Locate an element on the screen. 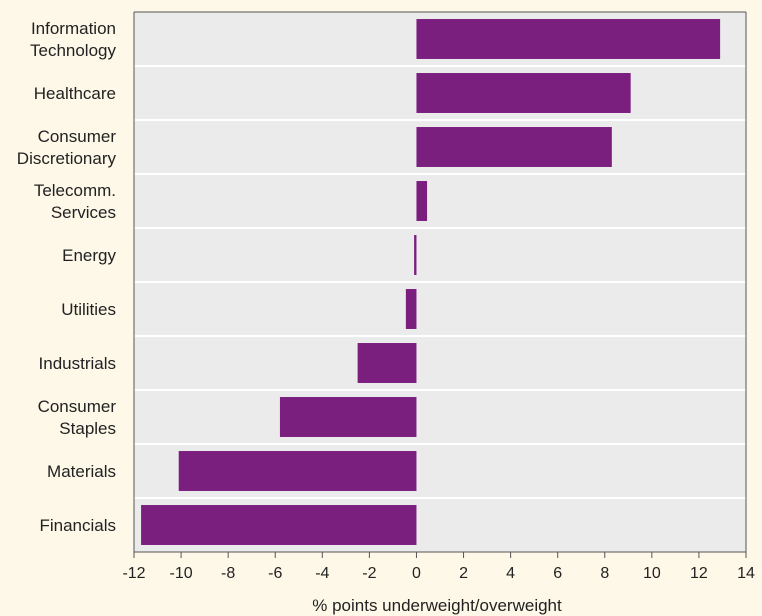 Image resolution: width=762 pixels, height=616 pixels. category-label-line: Discretionary is located at coordinates (67, 158).